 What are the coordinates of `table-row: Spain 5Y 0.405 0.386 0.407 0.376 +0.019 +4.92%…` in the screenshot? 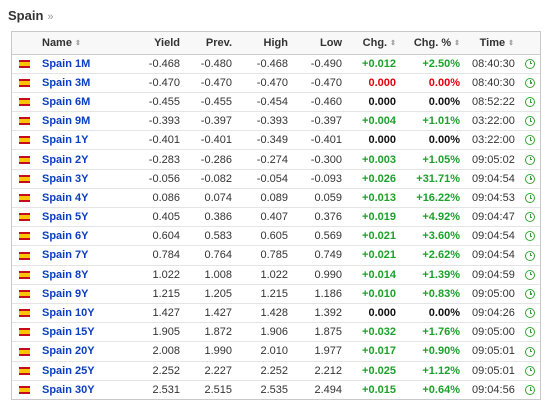 It's located at (276, 217).